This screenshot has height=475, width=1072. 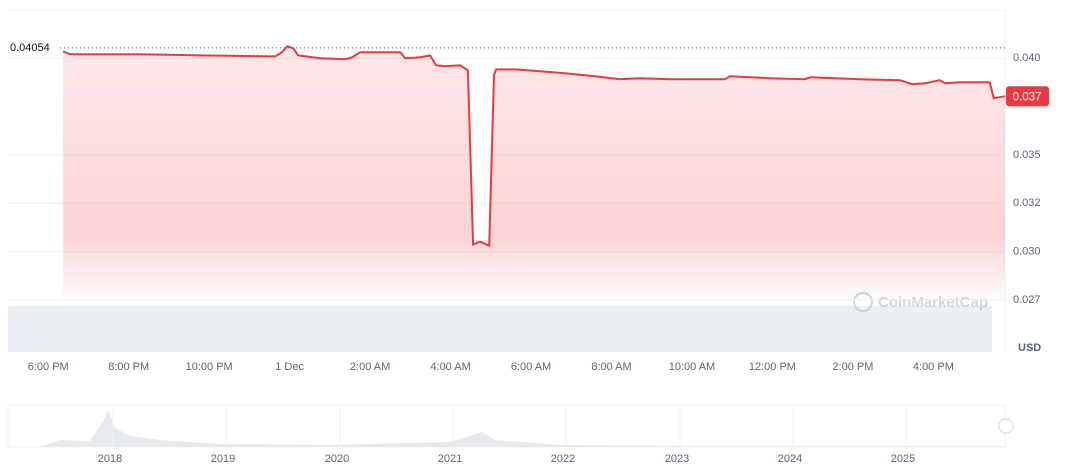 What do you see at coordinates (852, 367) in the screenshot?
I see `x-tick-label: 2:00 PM` at bounding box center [852, 367].